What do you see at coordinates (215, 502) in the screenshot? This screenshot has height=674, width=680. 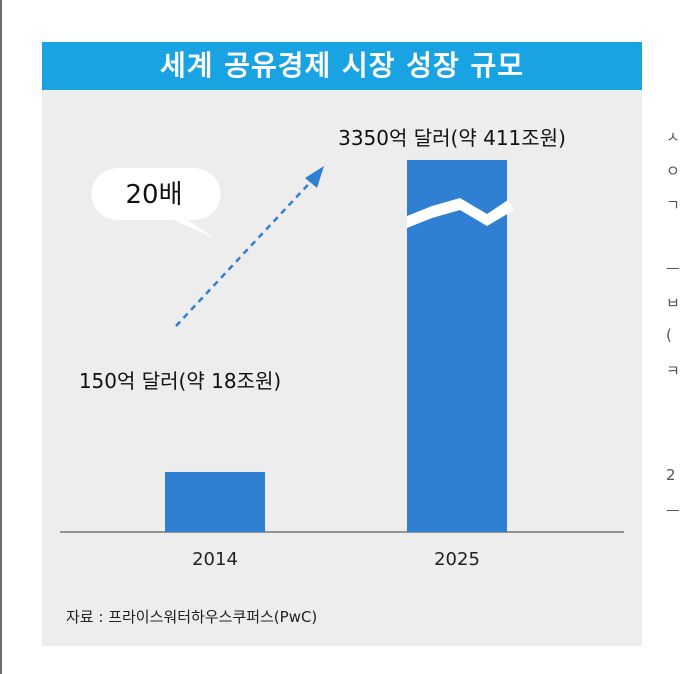 I see `bar-2014` at bounding box center [215, 502].